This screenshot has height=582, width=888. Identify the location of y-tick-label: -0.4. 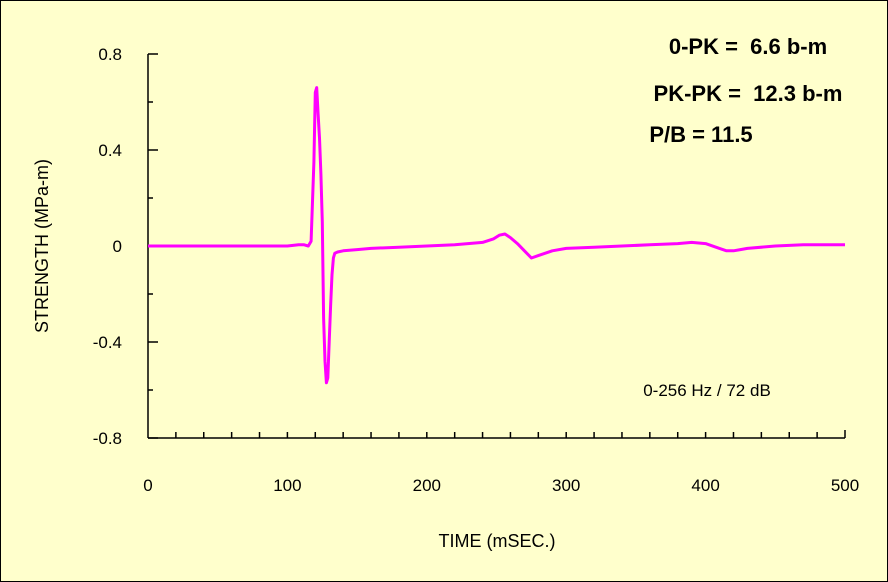
(107, 342).